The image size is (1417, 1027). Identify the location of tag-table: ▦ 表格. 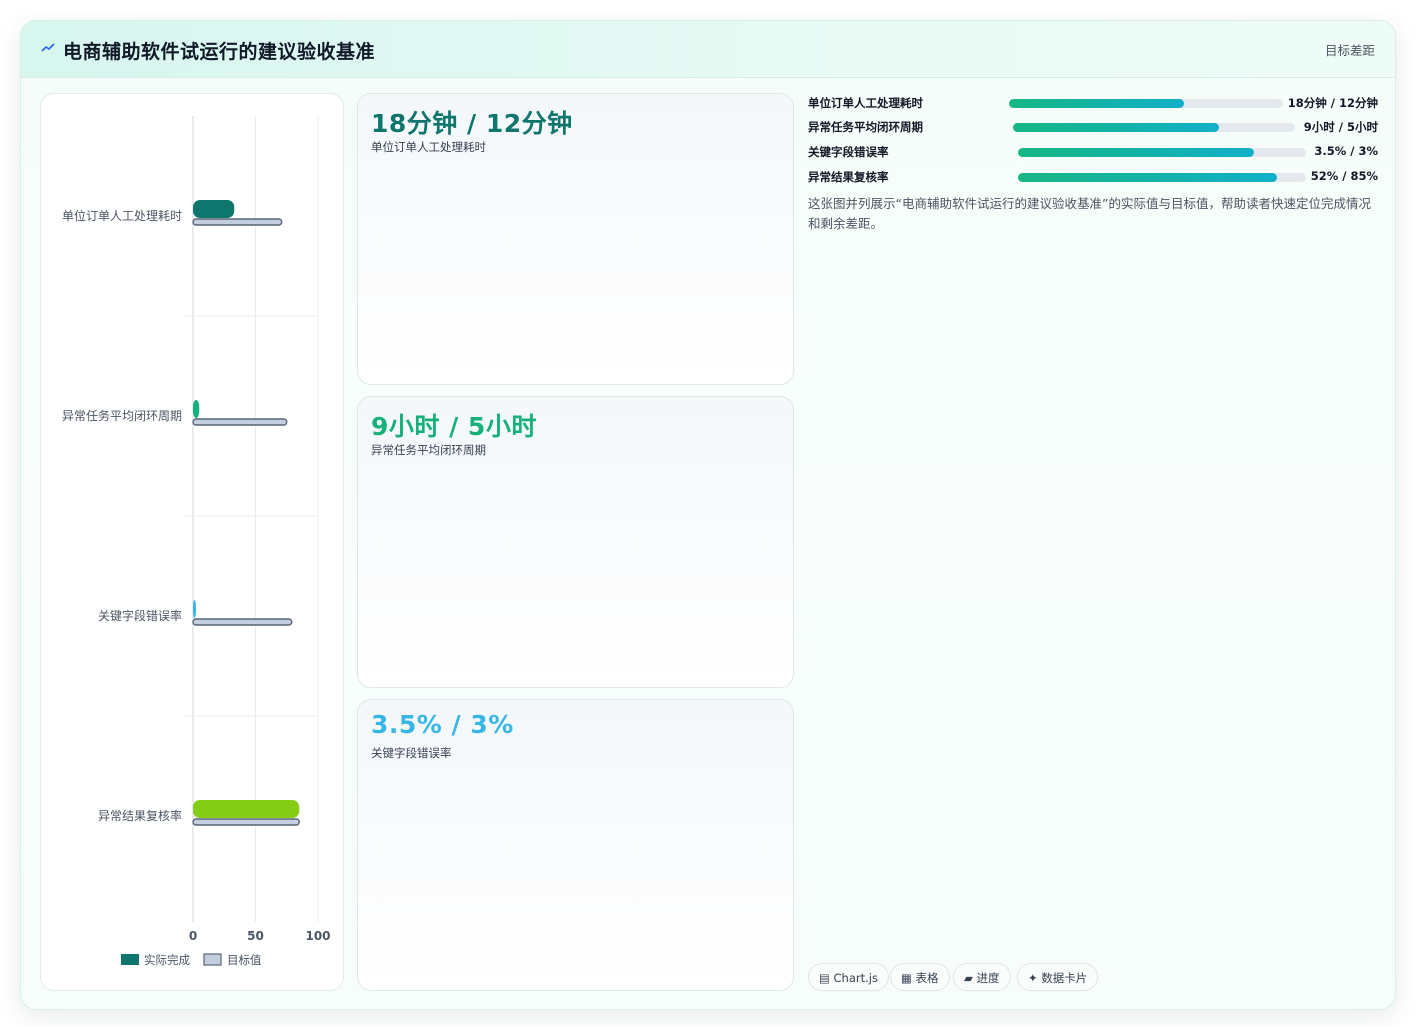
(920, 977).